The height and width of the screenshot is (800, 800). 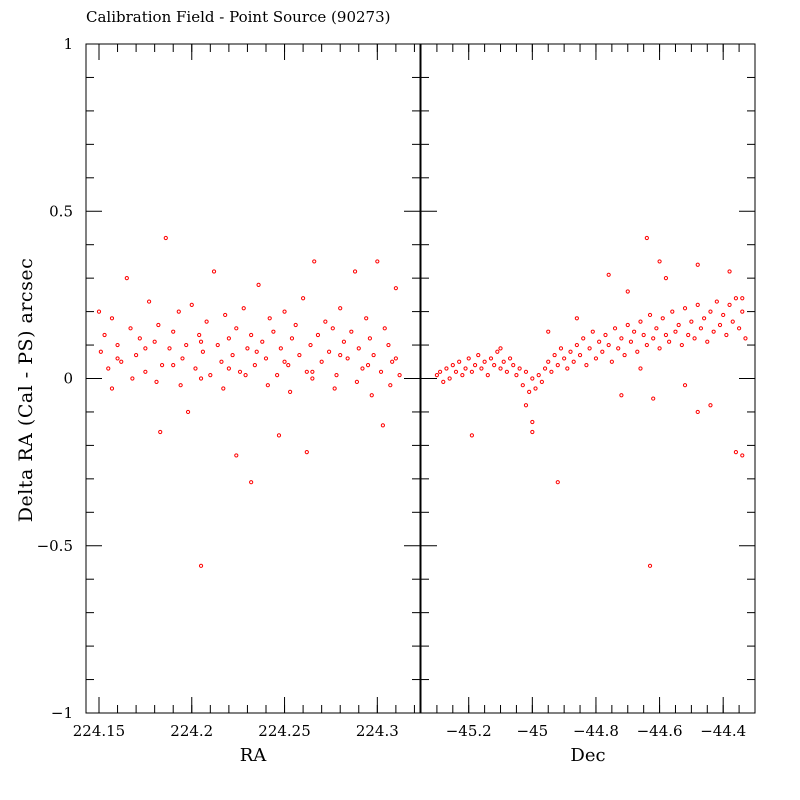 What do you see at coordinates (55, 546) in the screenshot?
I see `y-tick-label: −0.5` at bounding box center [55, 546].